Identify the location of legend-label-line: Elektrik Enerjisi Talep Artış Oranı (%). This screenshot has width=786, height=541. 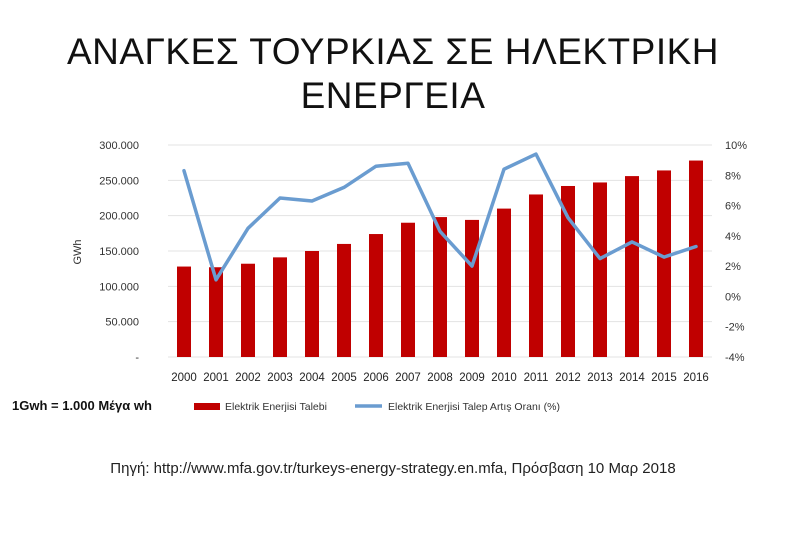
(474, 407).